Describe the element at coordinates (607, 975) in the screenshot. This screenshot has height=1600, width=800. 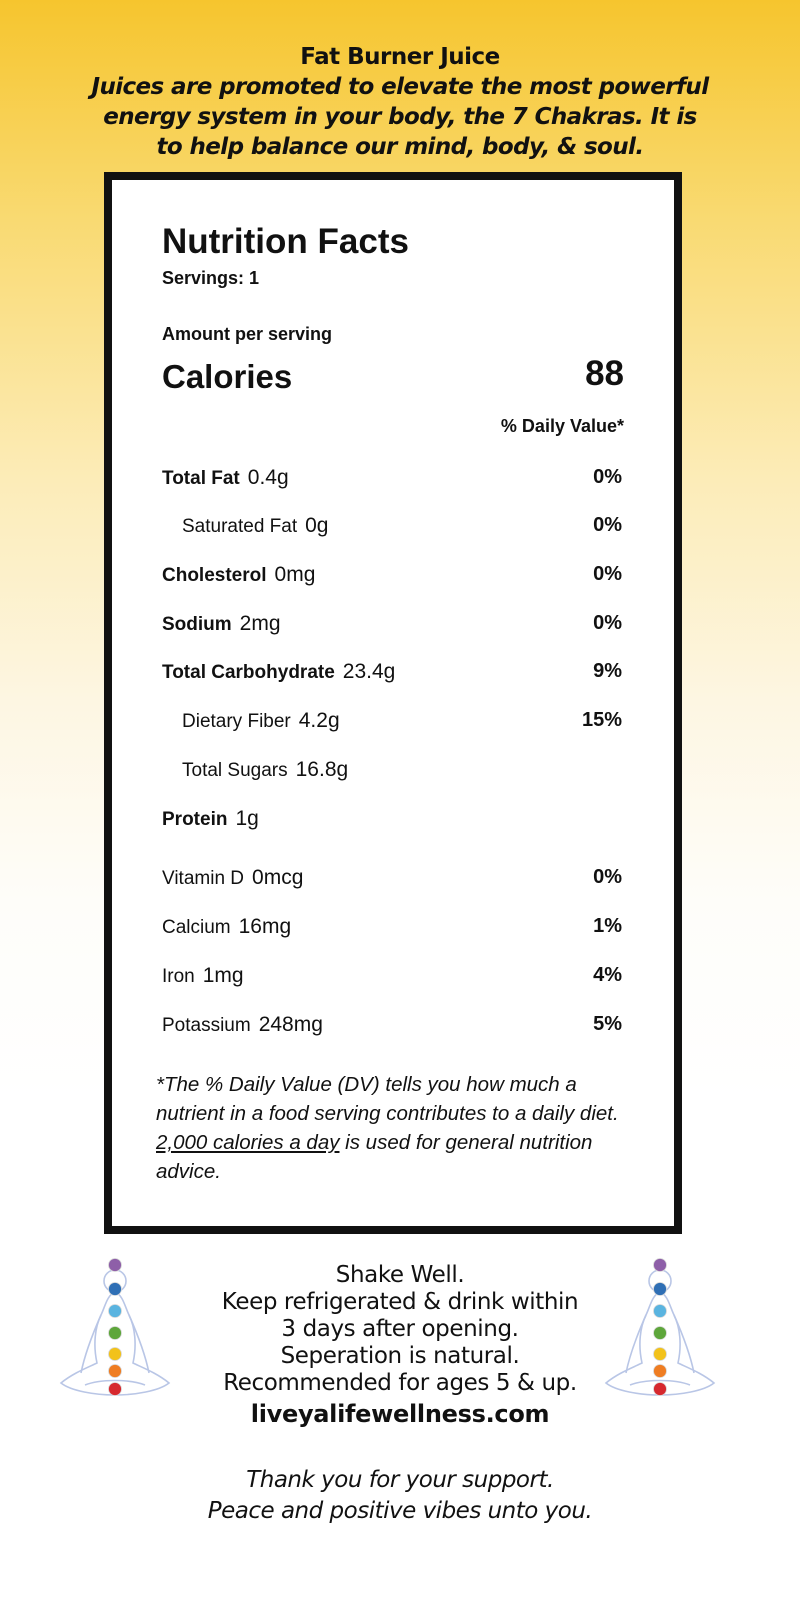
I see `nutrient-dv: 4%` at that location.